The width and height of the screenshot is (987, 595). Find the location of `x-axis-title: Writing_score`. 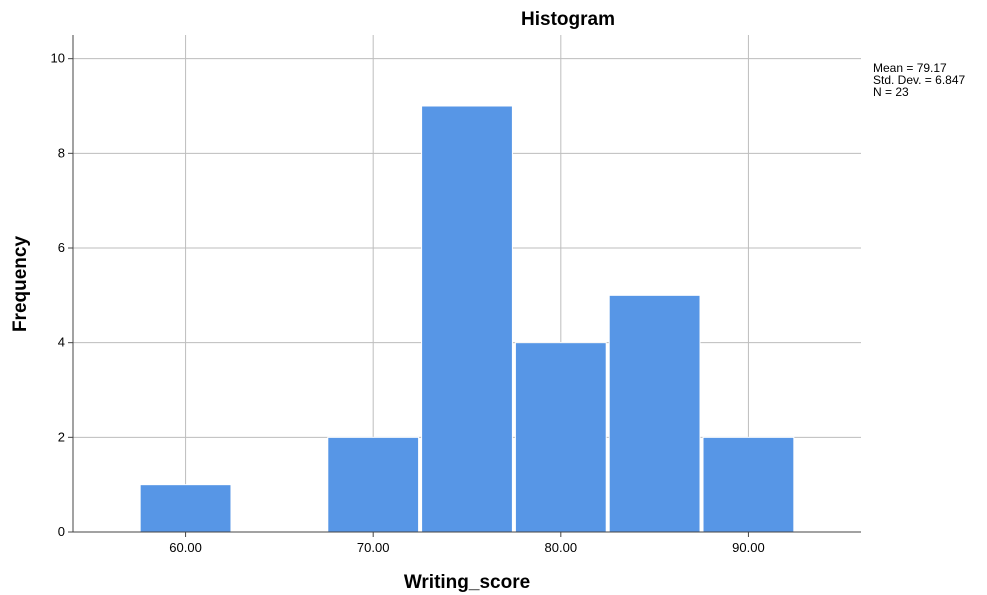

x-axis-title: Writing_score is located at coordinates (467, 582).